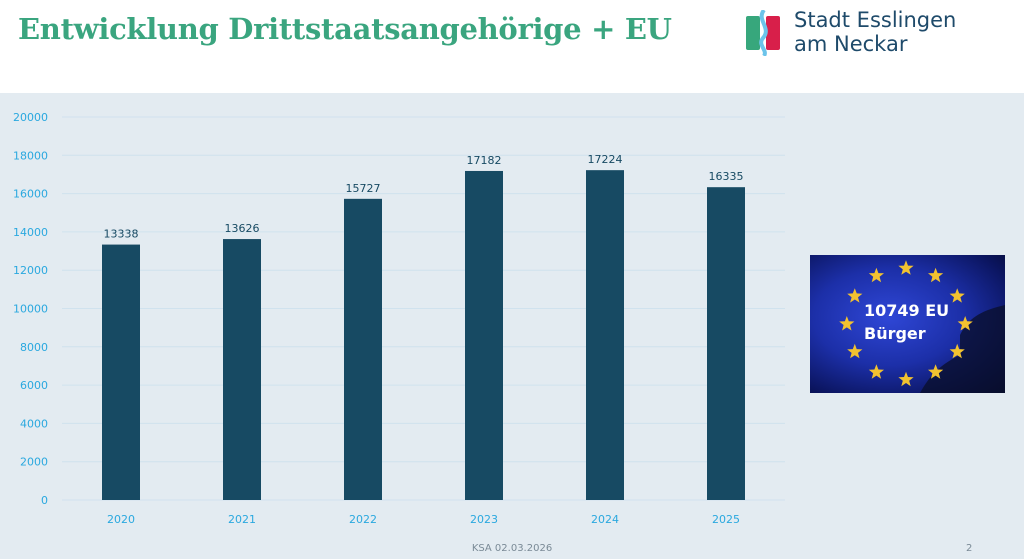 This screenshot has width=1024, height=559. I want to click on y-tick-label: 6000, so click(34, 385).